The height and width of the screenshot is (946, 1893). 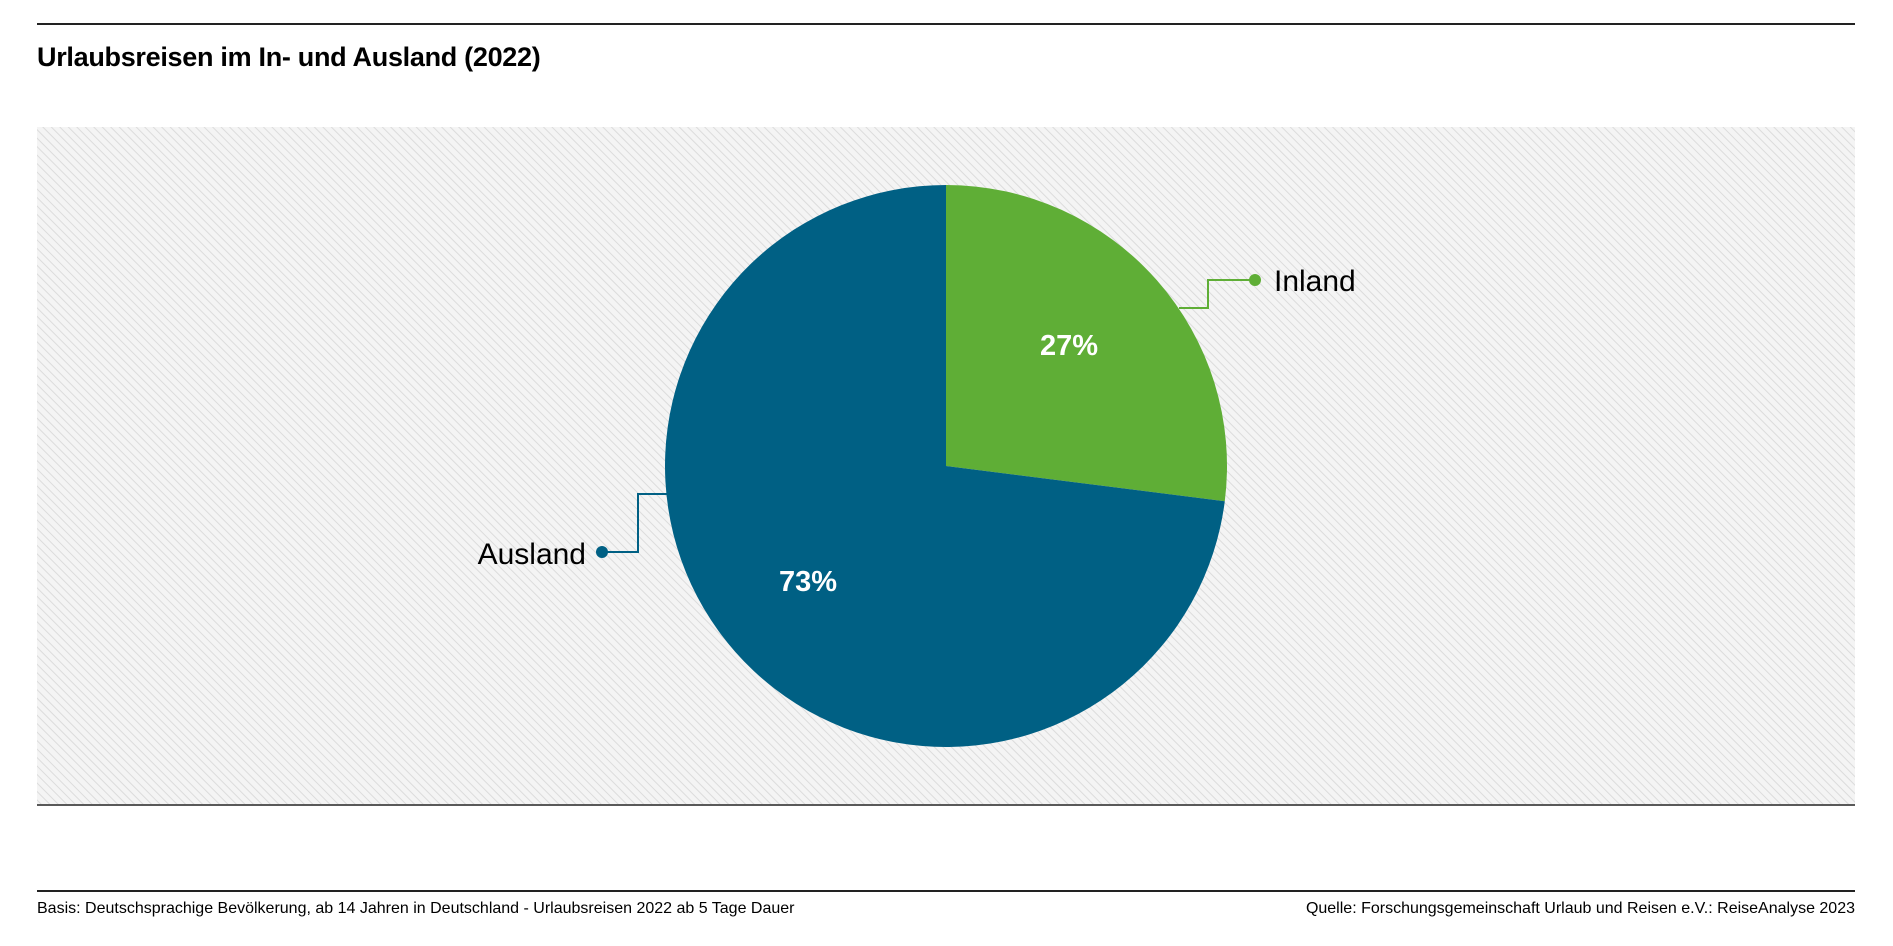 What do you see at coordinates (1255, 280) in the screenshot?
I see `leader-dot-inland` at bounding box center [1255, 280].